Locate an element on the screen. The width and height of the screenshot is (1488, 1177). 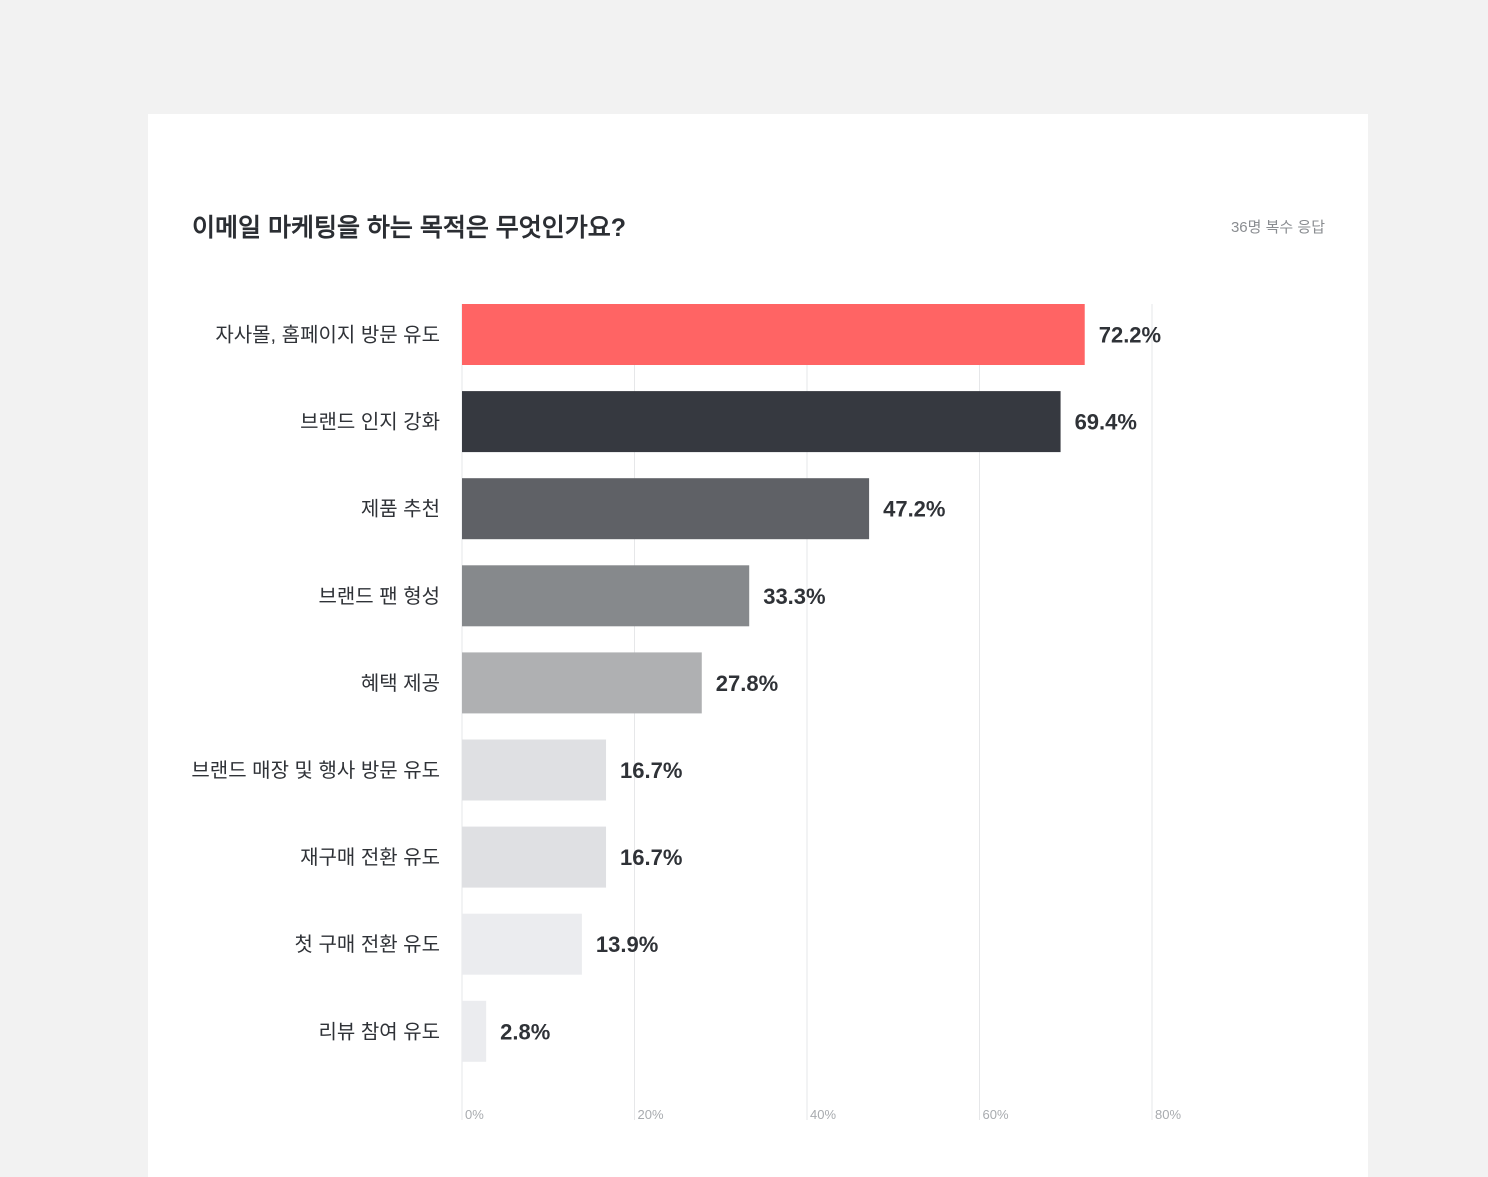
x-tick-label: 60% is located at coordinates (996, 1114).